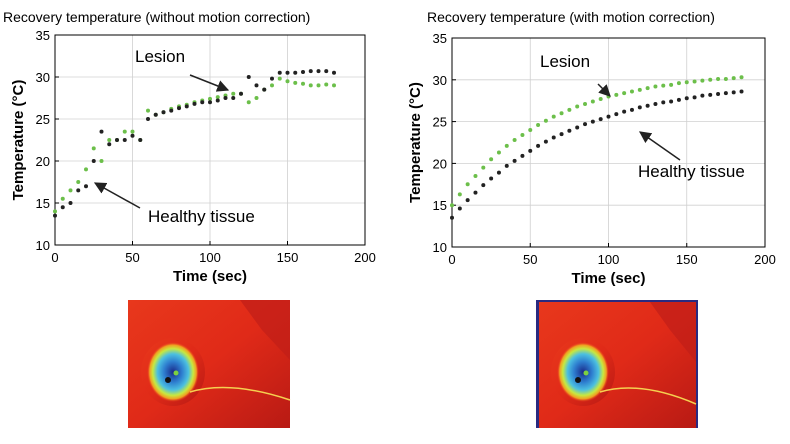 Image resolution: width=790 pixels, height=444 pixels. Describe the element at coordinates (43, 77) in the screenshot. I see `y-tick-label: 30` at that location.